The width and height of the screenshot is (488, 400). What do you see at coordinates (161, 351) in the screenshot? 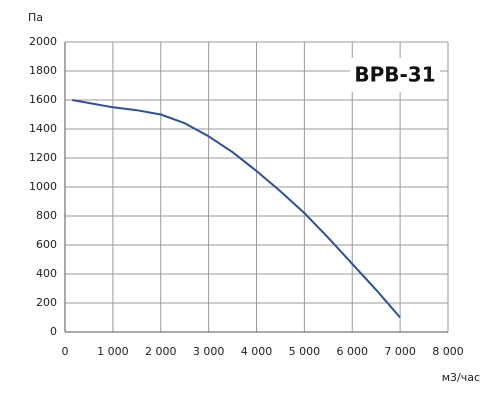
I see `x-tick-label: 2 000` at bounding box center [161, 351].